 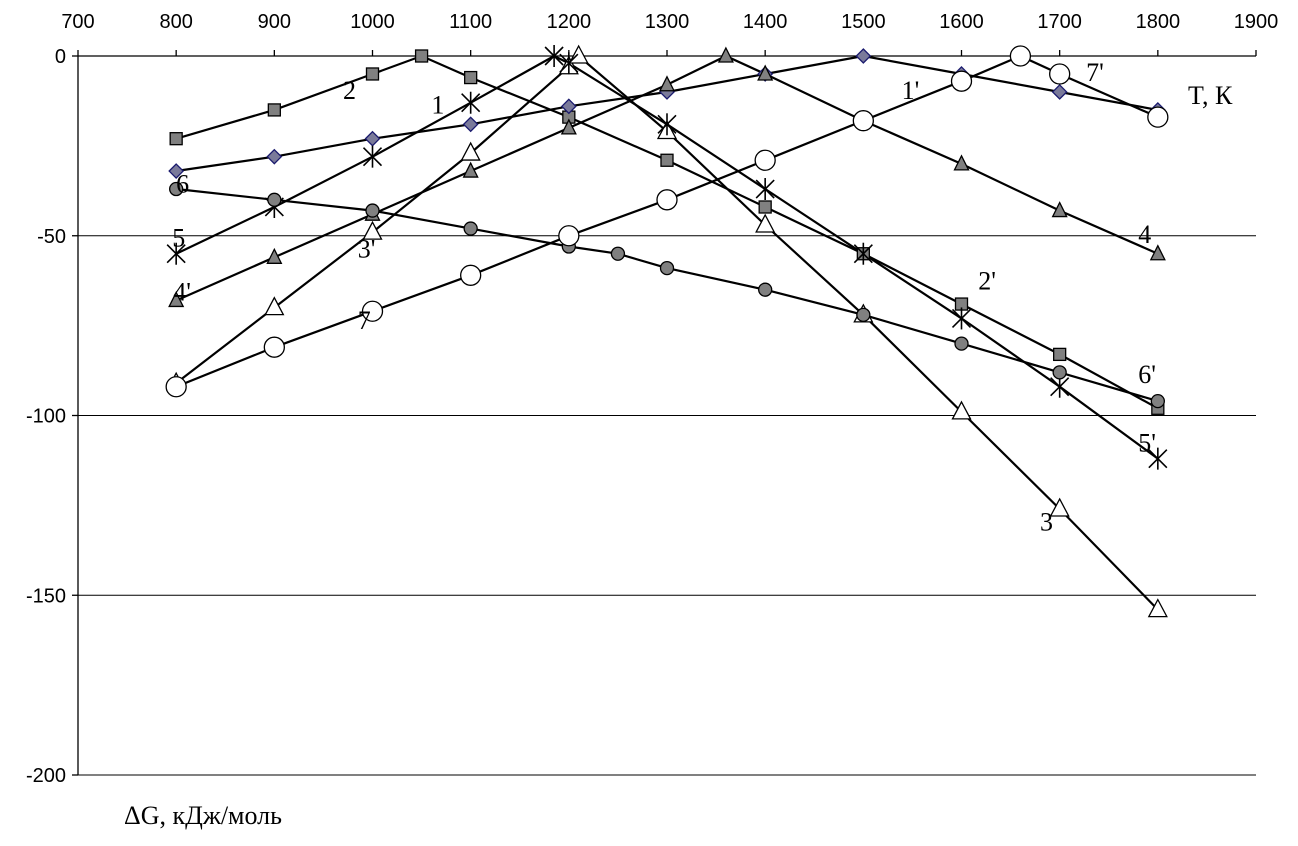 I want to click on y-tick-label: -200, so click(x=46, y=776).